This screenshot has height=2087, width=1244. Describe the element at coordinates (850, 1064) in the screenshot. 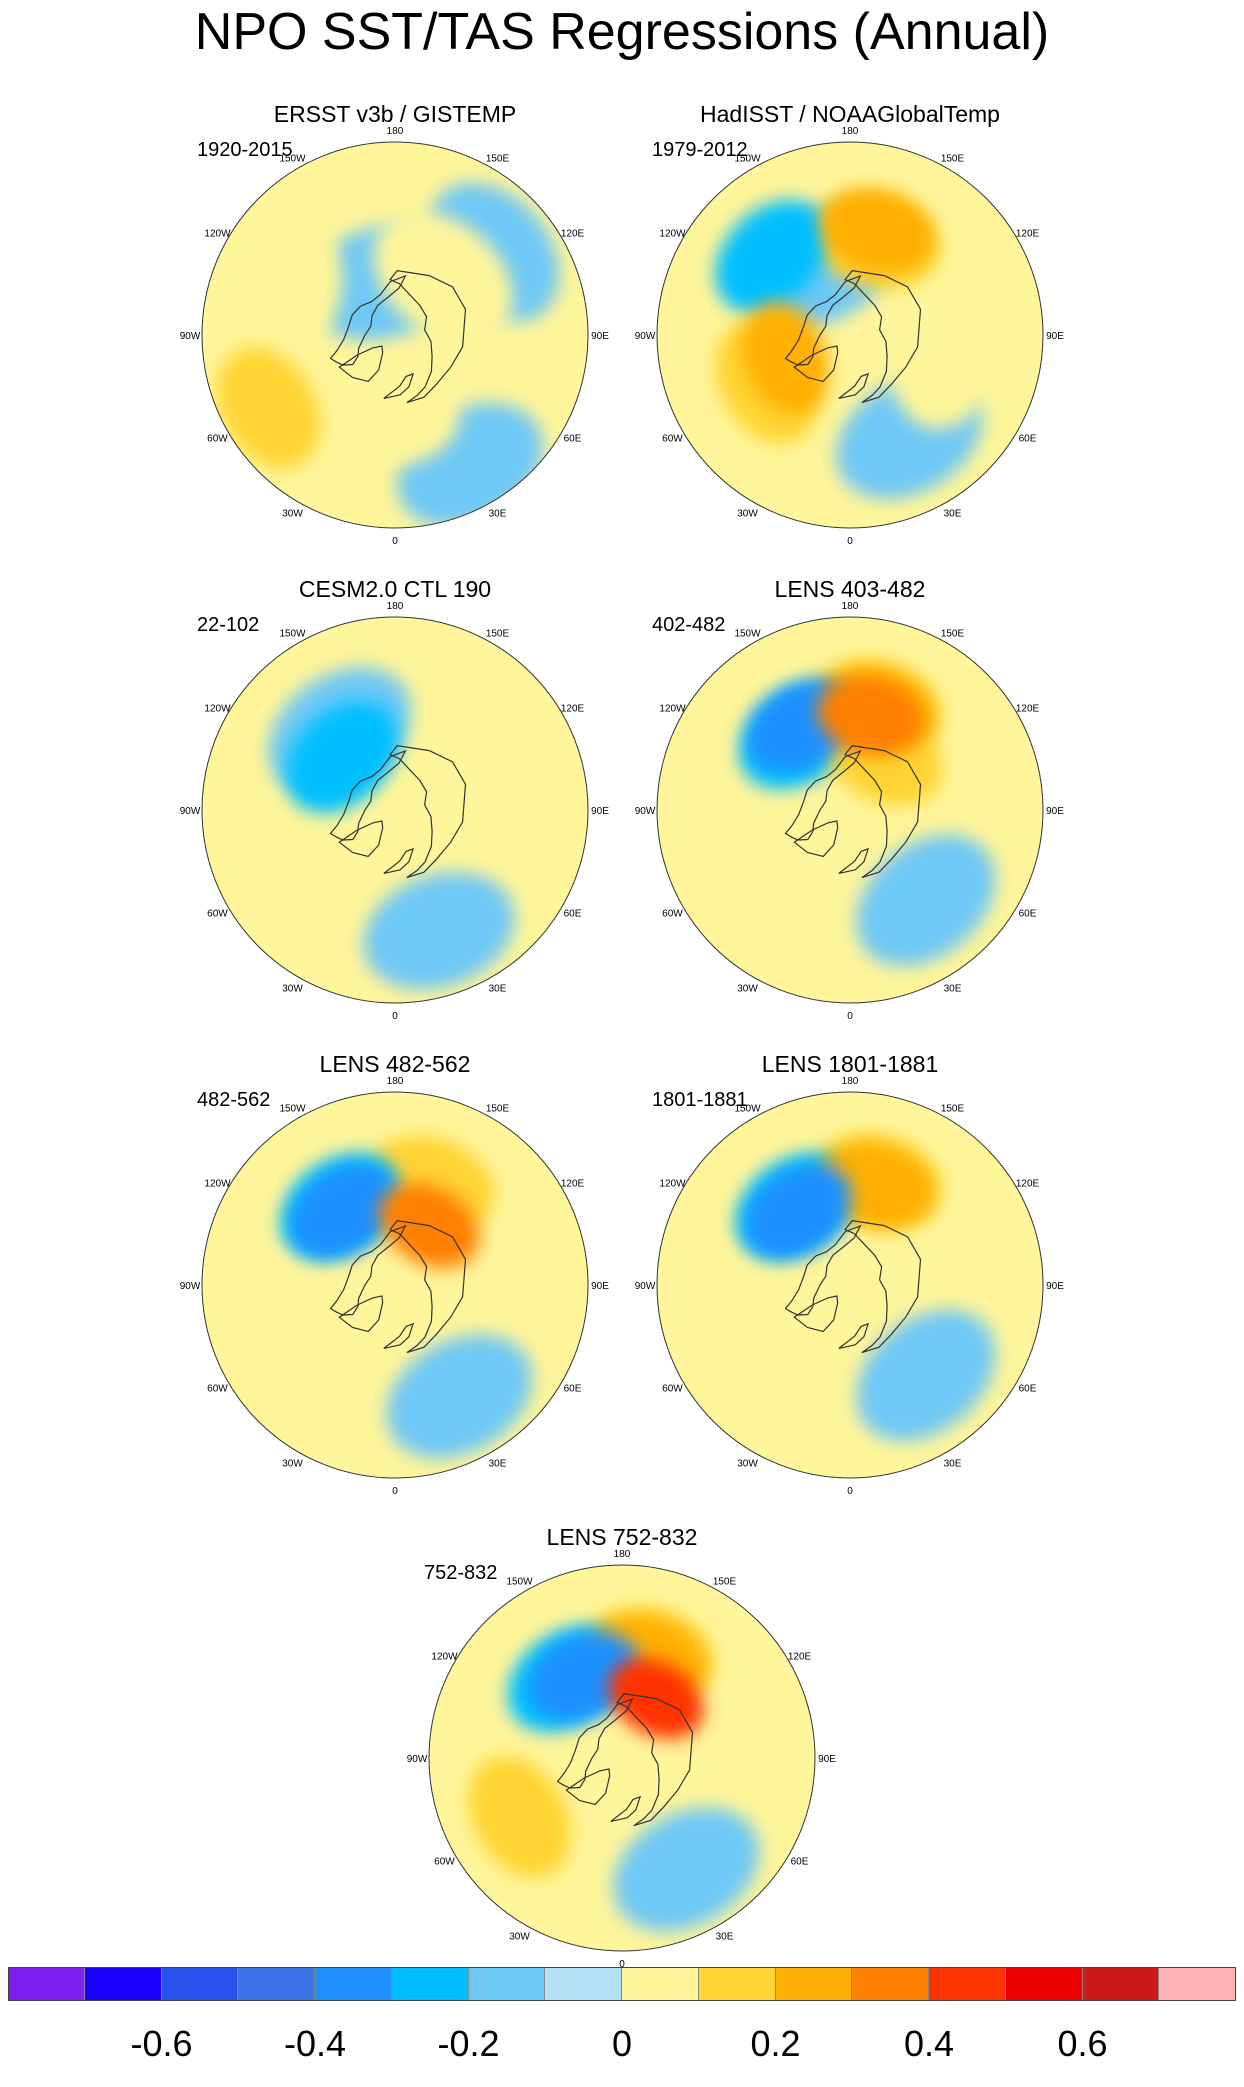

I see `panel-title: LENS 1801-1881` at that location.